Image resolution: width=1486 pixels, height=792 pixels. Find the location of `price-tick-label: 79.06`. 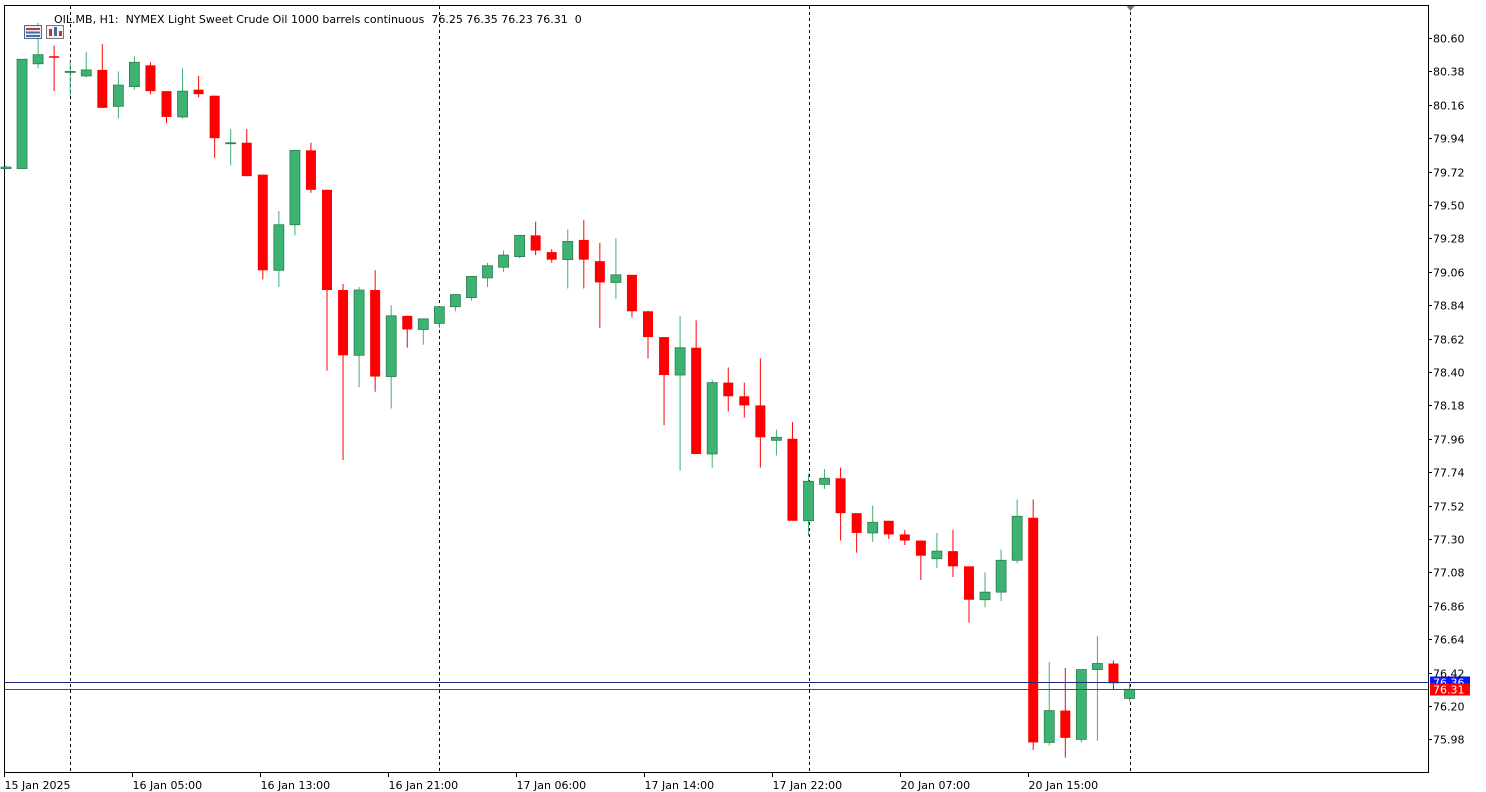

price-tick-label: 79.06 is located at coordinates (1449, 273).